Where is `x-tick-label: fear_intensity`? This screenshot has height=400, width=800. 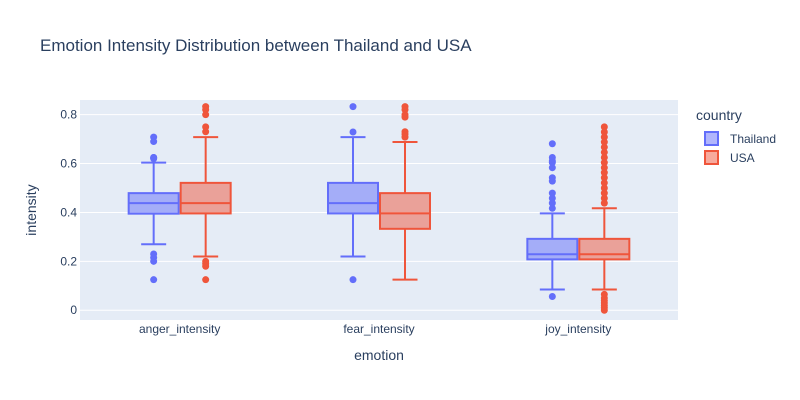
x-tick-label: fear_intensity is located at coordinates (378, 329).